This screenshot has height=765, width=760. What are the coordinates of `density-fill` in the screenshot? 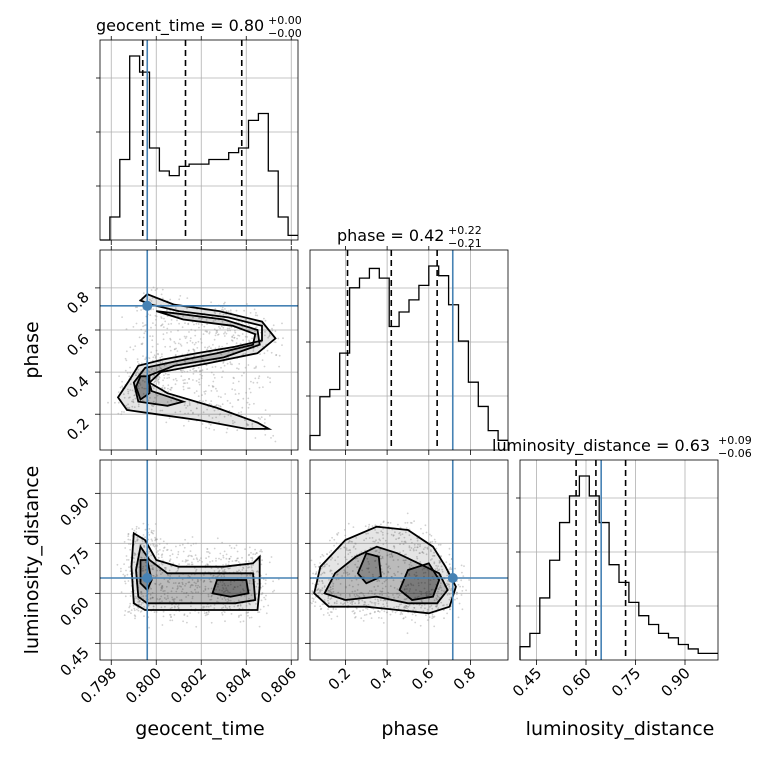 It's located at (196, 575).